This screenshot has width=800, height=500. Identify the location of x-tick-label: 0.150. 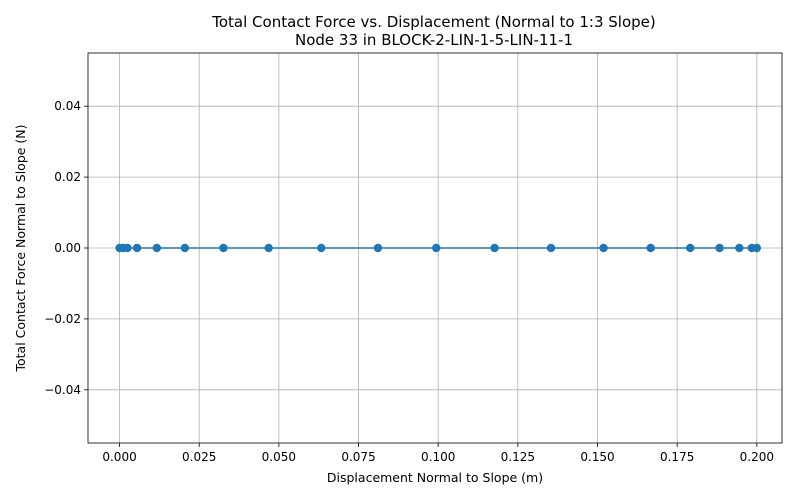
(597, 457).